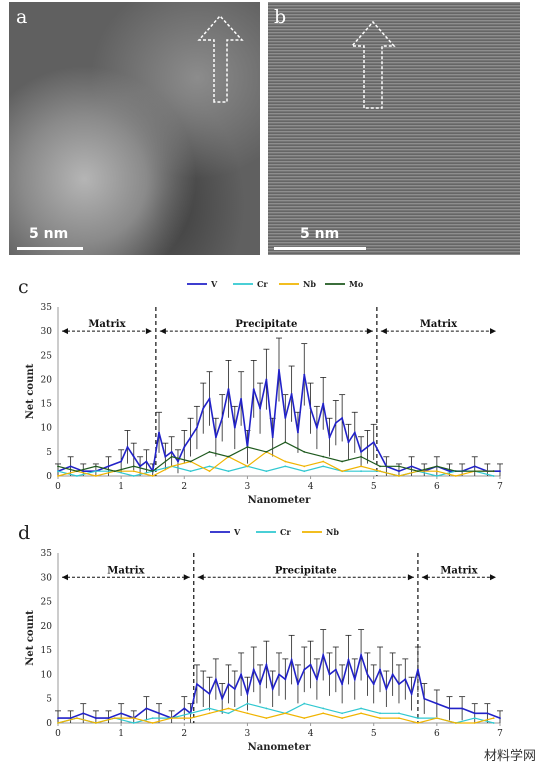 The image size is (542, 768). I want to click on series-line-V, so click(278, 421).